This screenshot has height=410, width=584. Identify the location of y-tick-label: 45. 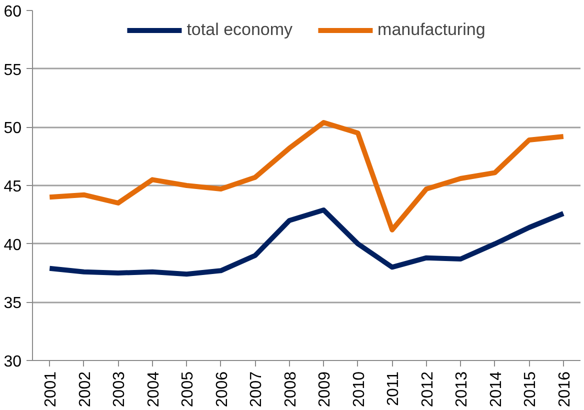
(13, 187).